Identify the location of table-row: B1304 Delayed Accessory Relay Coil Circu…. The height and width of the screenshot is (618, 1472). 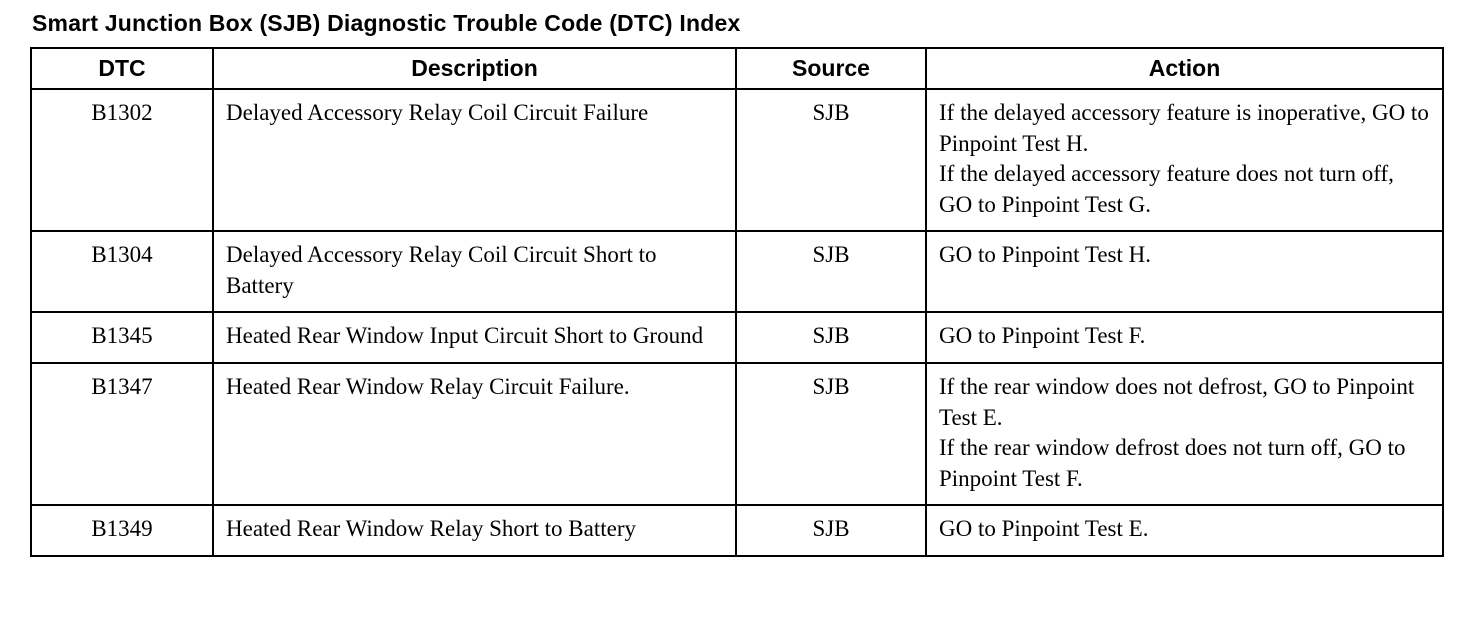
(737, 272).